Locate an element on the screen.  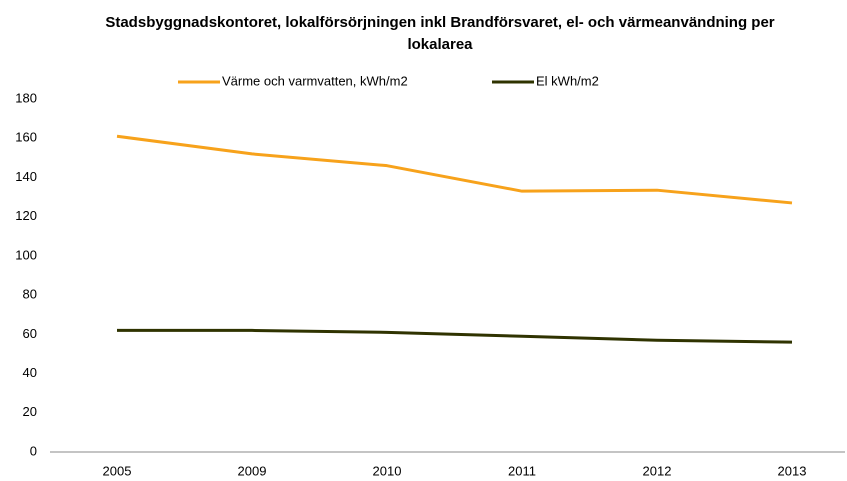
legend-label: El kWh/m2 is located at coordinates (567, 80).